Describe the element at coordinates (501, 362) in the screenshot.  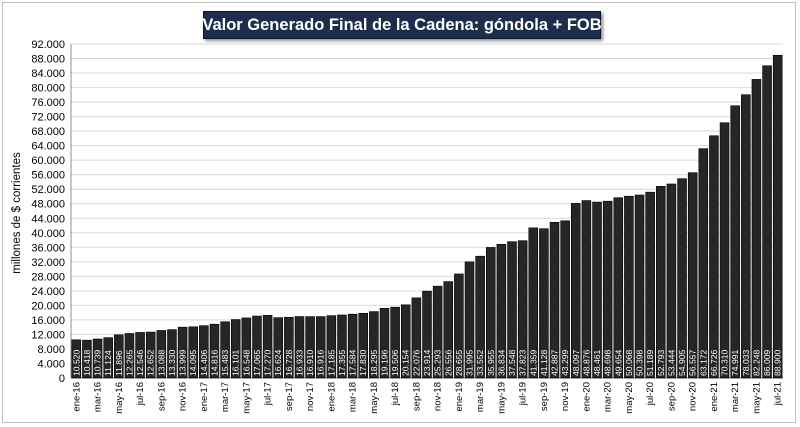
I see `bar-value-label: 36.834` at that location.